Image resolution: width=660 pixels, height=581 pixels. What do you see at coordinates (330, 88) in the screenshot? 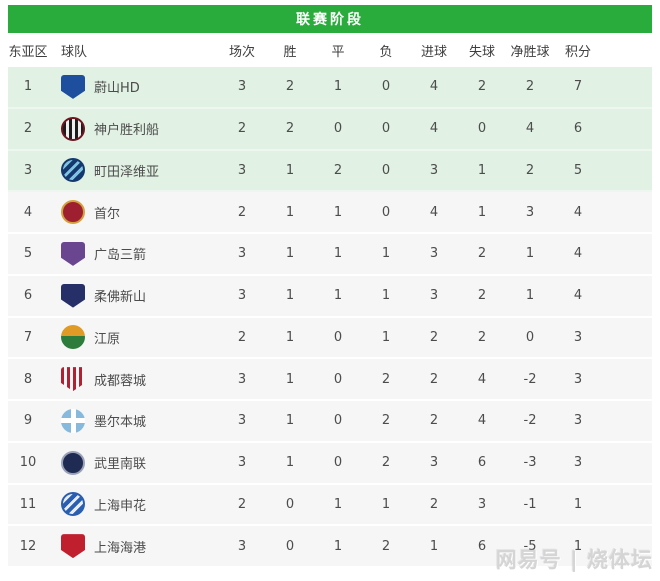
I see `table-row: 1 蔚山HD 3 2 1 0 4 2 2 7` at bounding box center [330, 88].